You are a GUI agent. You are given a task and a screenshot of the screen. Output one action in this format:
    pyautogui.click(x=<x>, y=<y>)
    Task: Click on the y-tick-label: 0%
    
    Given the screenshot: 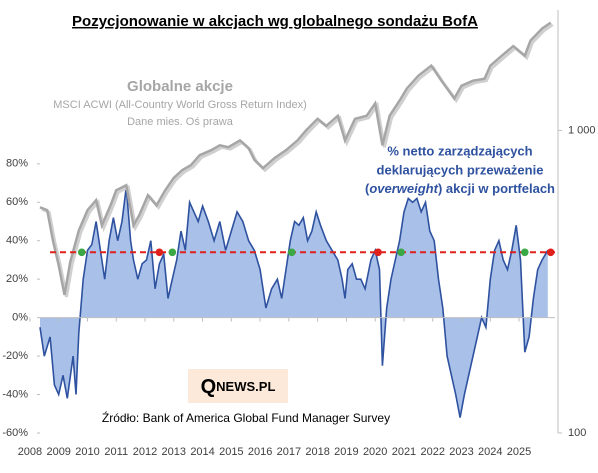 What is the action you would take?
    pyautogui.click(x=20, y=318)
    